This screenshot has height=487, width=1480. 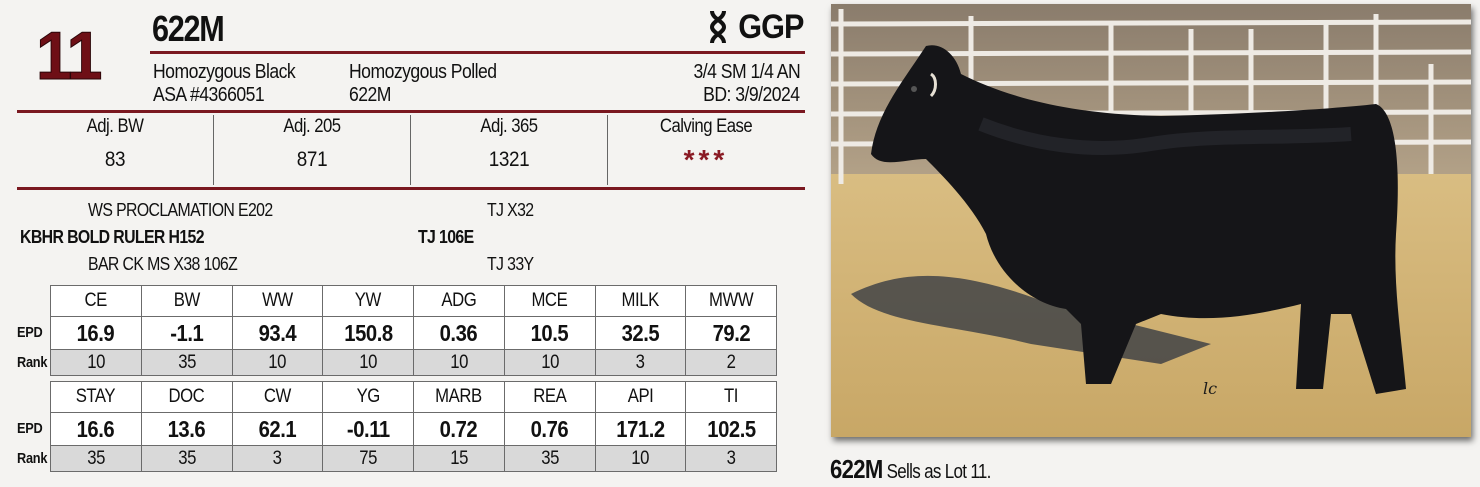 What do you see at coordinates (186, 333) in the screenshot?
I see `epd-value: -1.1` at bounding box center [186, 333].